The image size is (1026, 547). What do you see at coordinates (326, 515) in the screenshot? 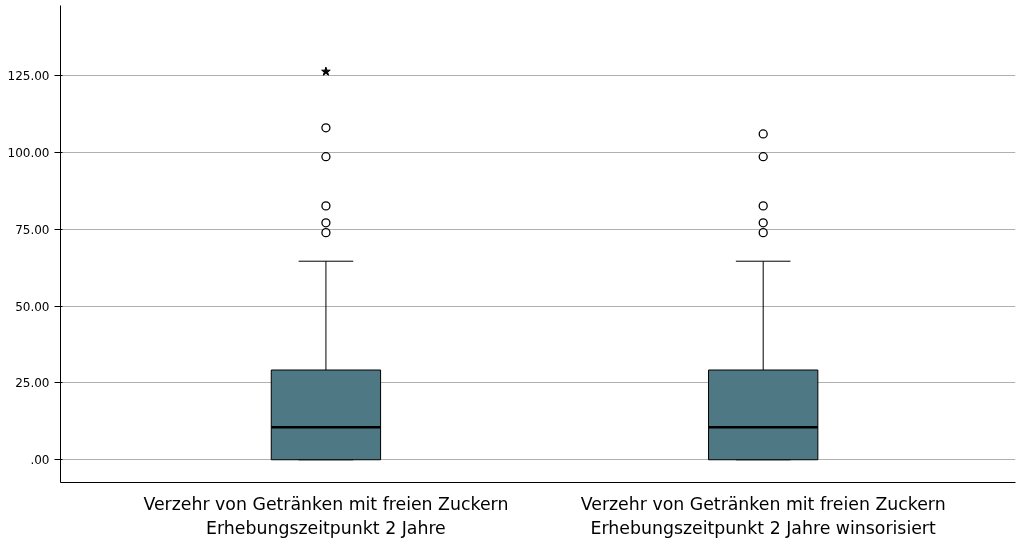
I see `x-tick-label: Verzehr von Getränken mit freien Zuckern Erhebungszeitpunkt 2 Jahre` at bounding box center [326, 515].